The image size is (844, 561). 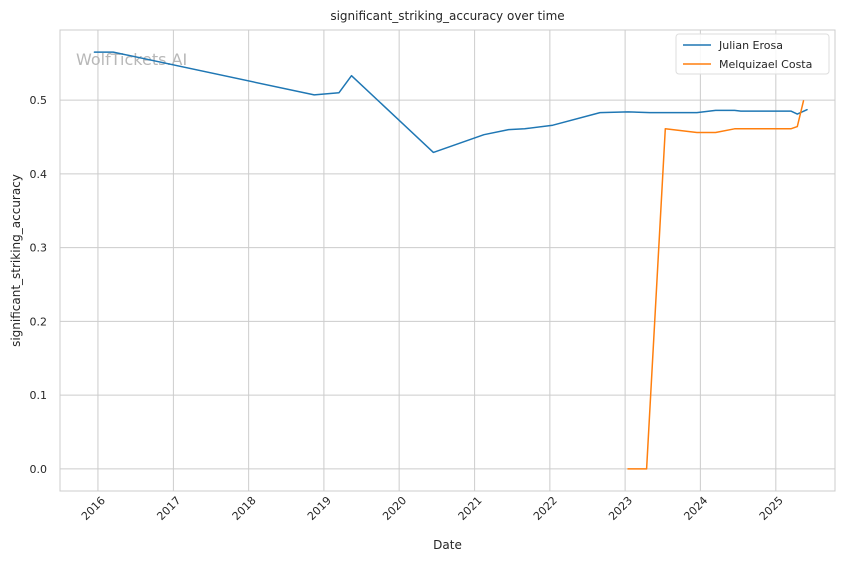 What do you see at coordinates (39, 248) in the screenshot?
I see `y-tick-label: 0.3` at bounding box center [39, 248].